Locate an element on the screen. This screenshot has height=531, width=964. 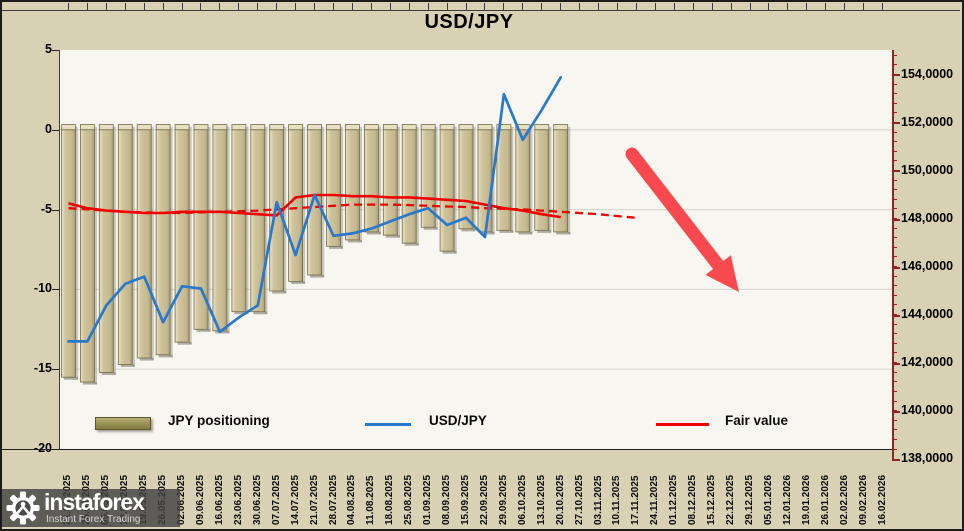
x-axis-label: 30.06.2025 is located at coordinates (257, 499).